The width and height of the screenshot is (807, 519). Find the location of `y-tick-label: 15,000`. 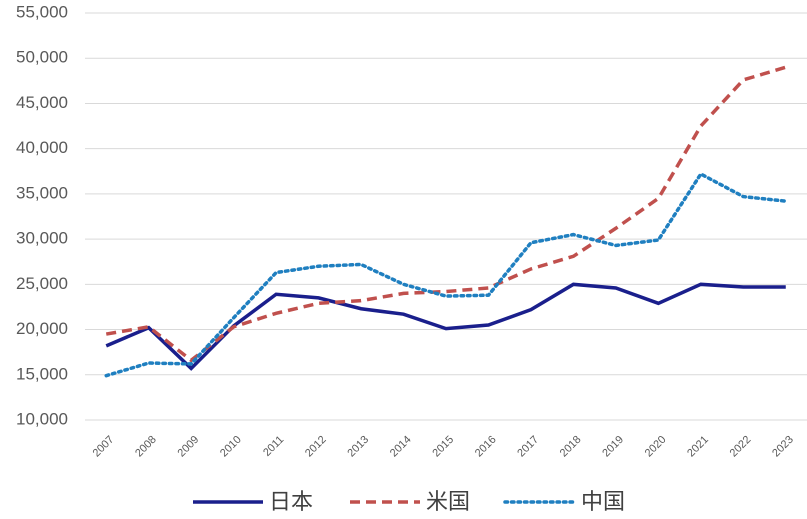

y-tick-label: 15,000 is located at coordinates (42, 373).